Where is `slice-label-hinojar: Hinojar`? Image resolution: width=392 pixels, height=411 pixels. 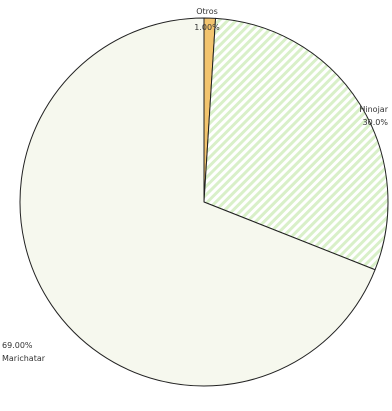
slice-label-hinojar: Hinojar is located at coordinates (373, 109).